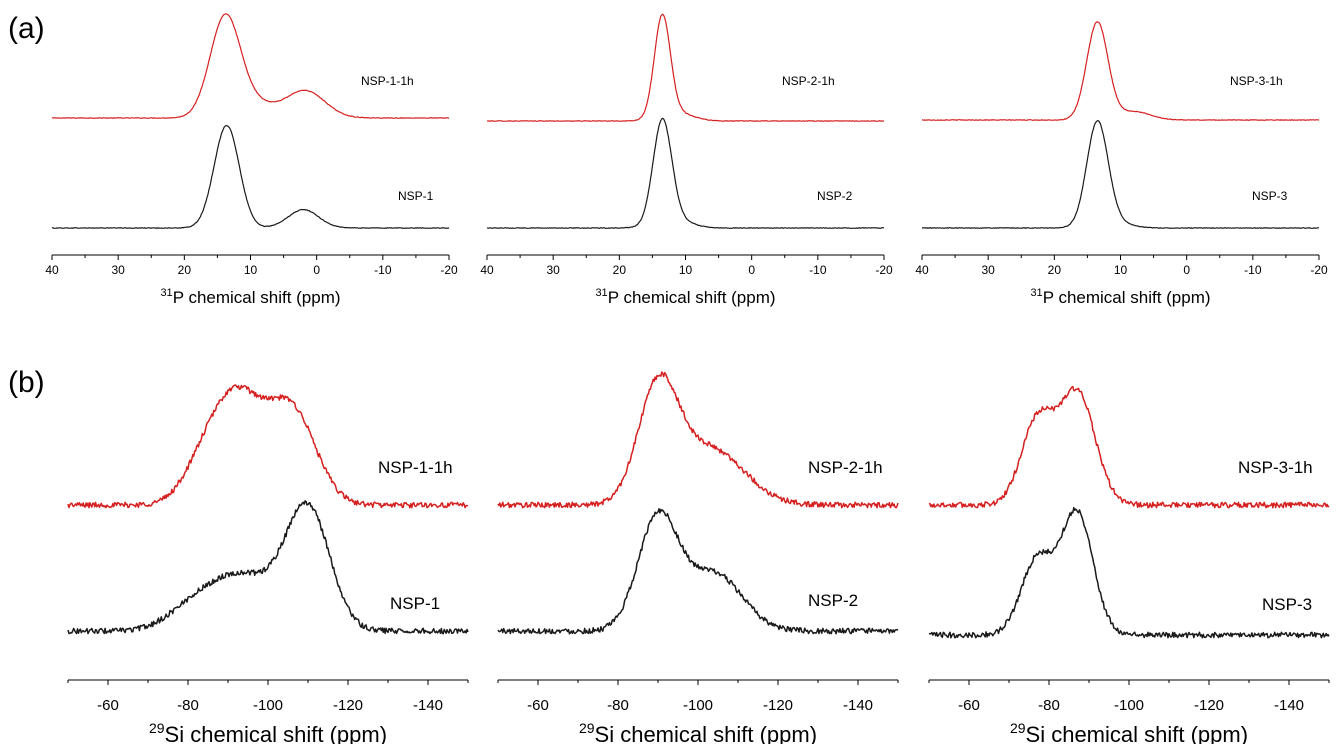 The image size is (1340, 744). What do you see at coordinates (26, 28) in the screenshot?
I see `panel-label-a: (a)` at bounding box center [26, 28].